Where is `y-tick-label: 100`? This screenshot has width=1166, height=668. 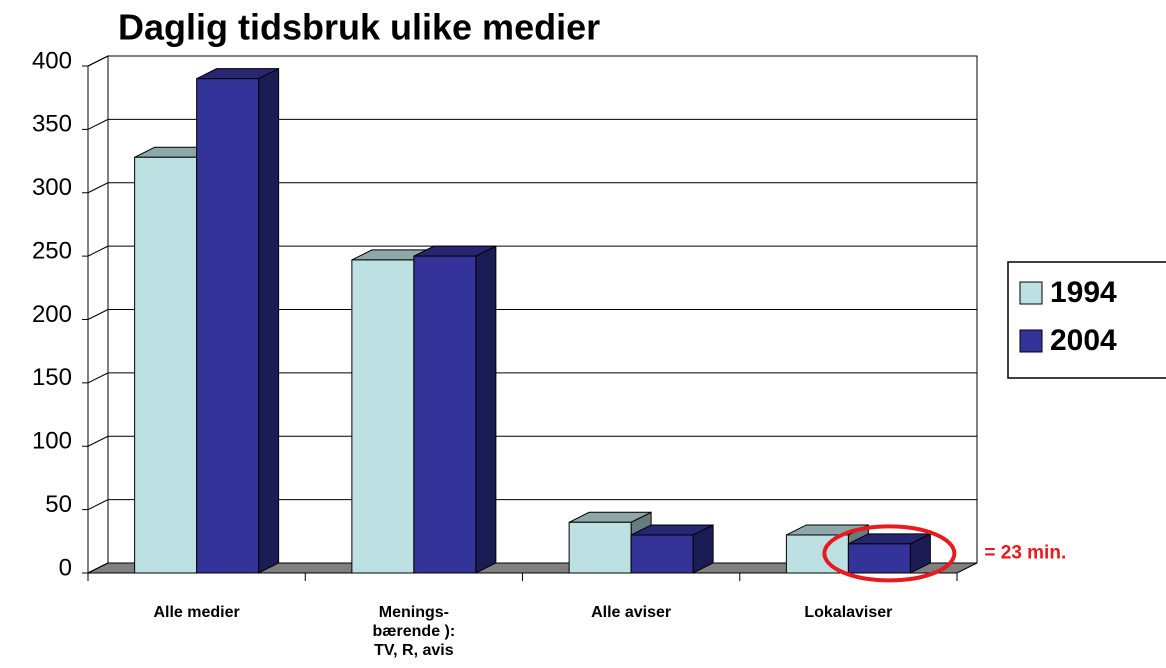 y-tick-label: 100 is located at coordinates (52, 441).